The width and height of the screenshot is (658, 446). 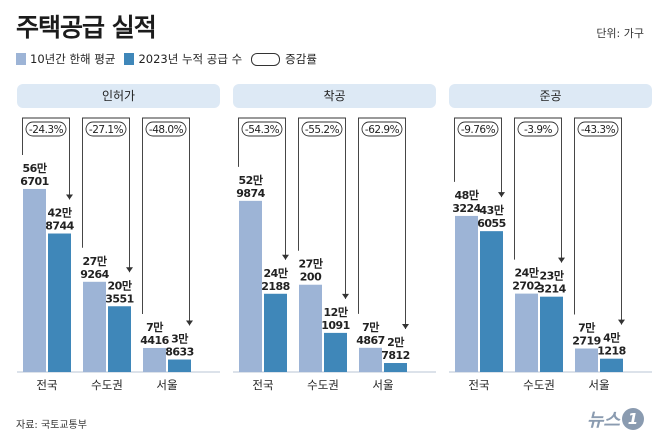 I want to click on value-label-2023-top-0-1: 20만, so click(x=120, y=285).